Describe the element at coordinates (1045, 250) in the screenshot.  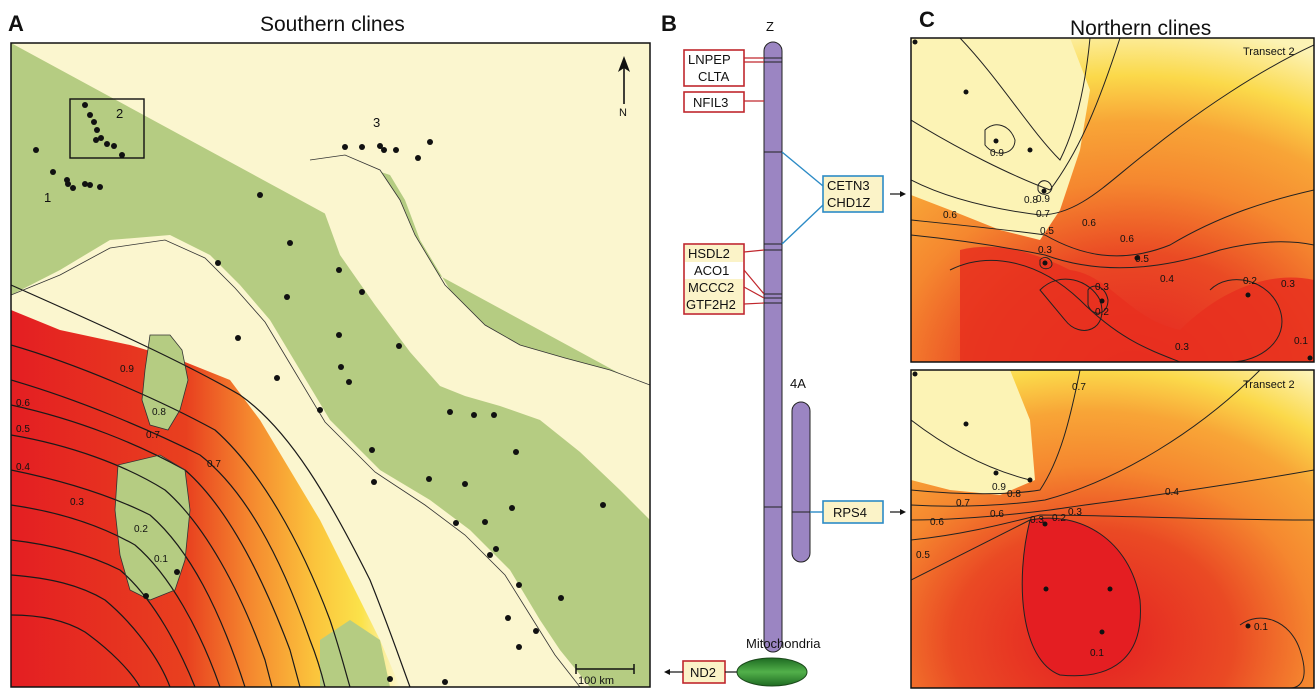
I see `top-contour-label-10: 0.3` at that location.